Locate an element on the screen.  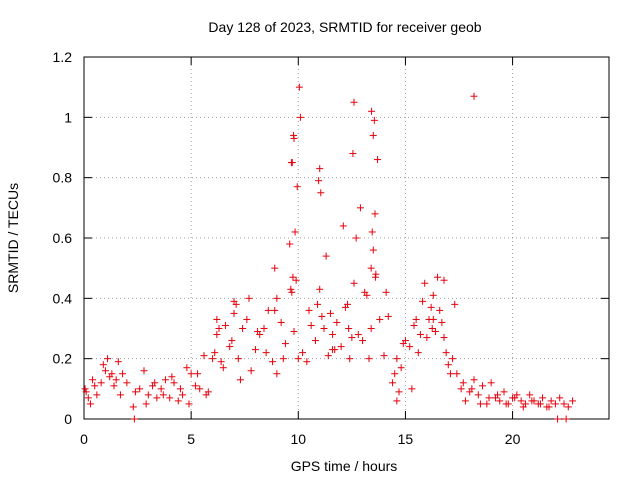
y-tick-label: 0.2 is located at coordinates (63, 359).